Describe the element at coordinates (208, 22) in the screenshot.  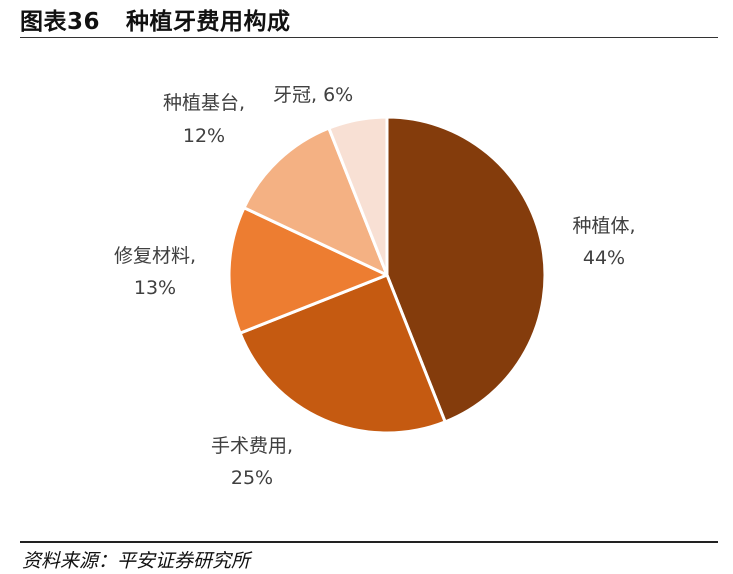
I see `figure-title-text: 种植牙费用构成` at that location.